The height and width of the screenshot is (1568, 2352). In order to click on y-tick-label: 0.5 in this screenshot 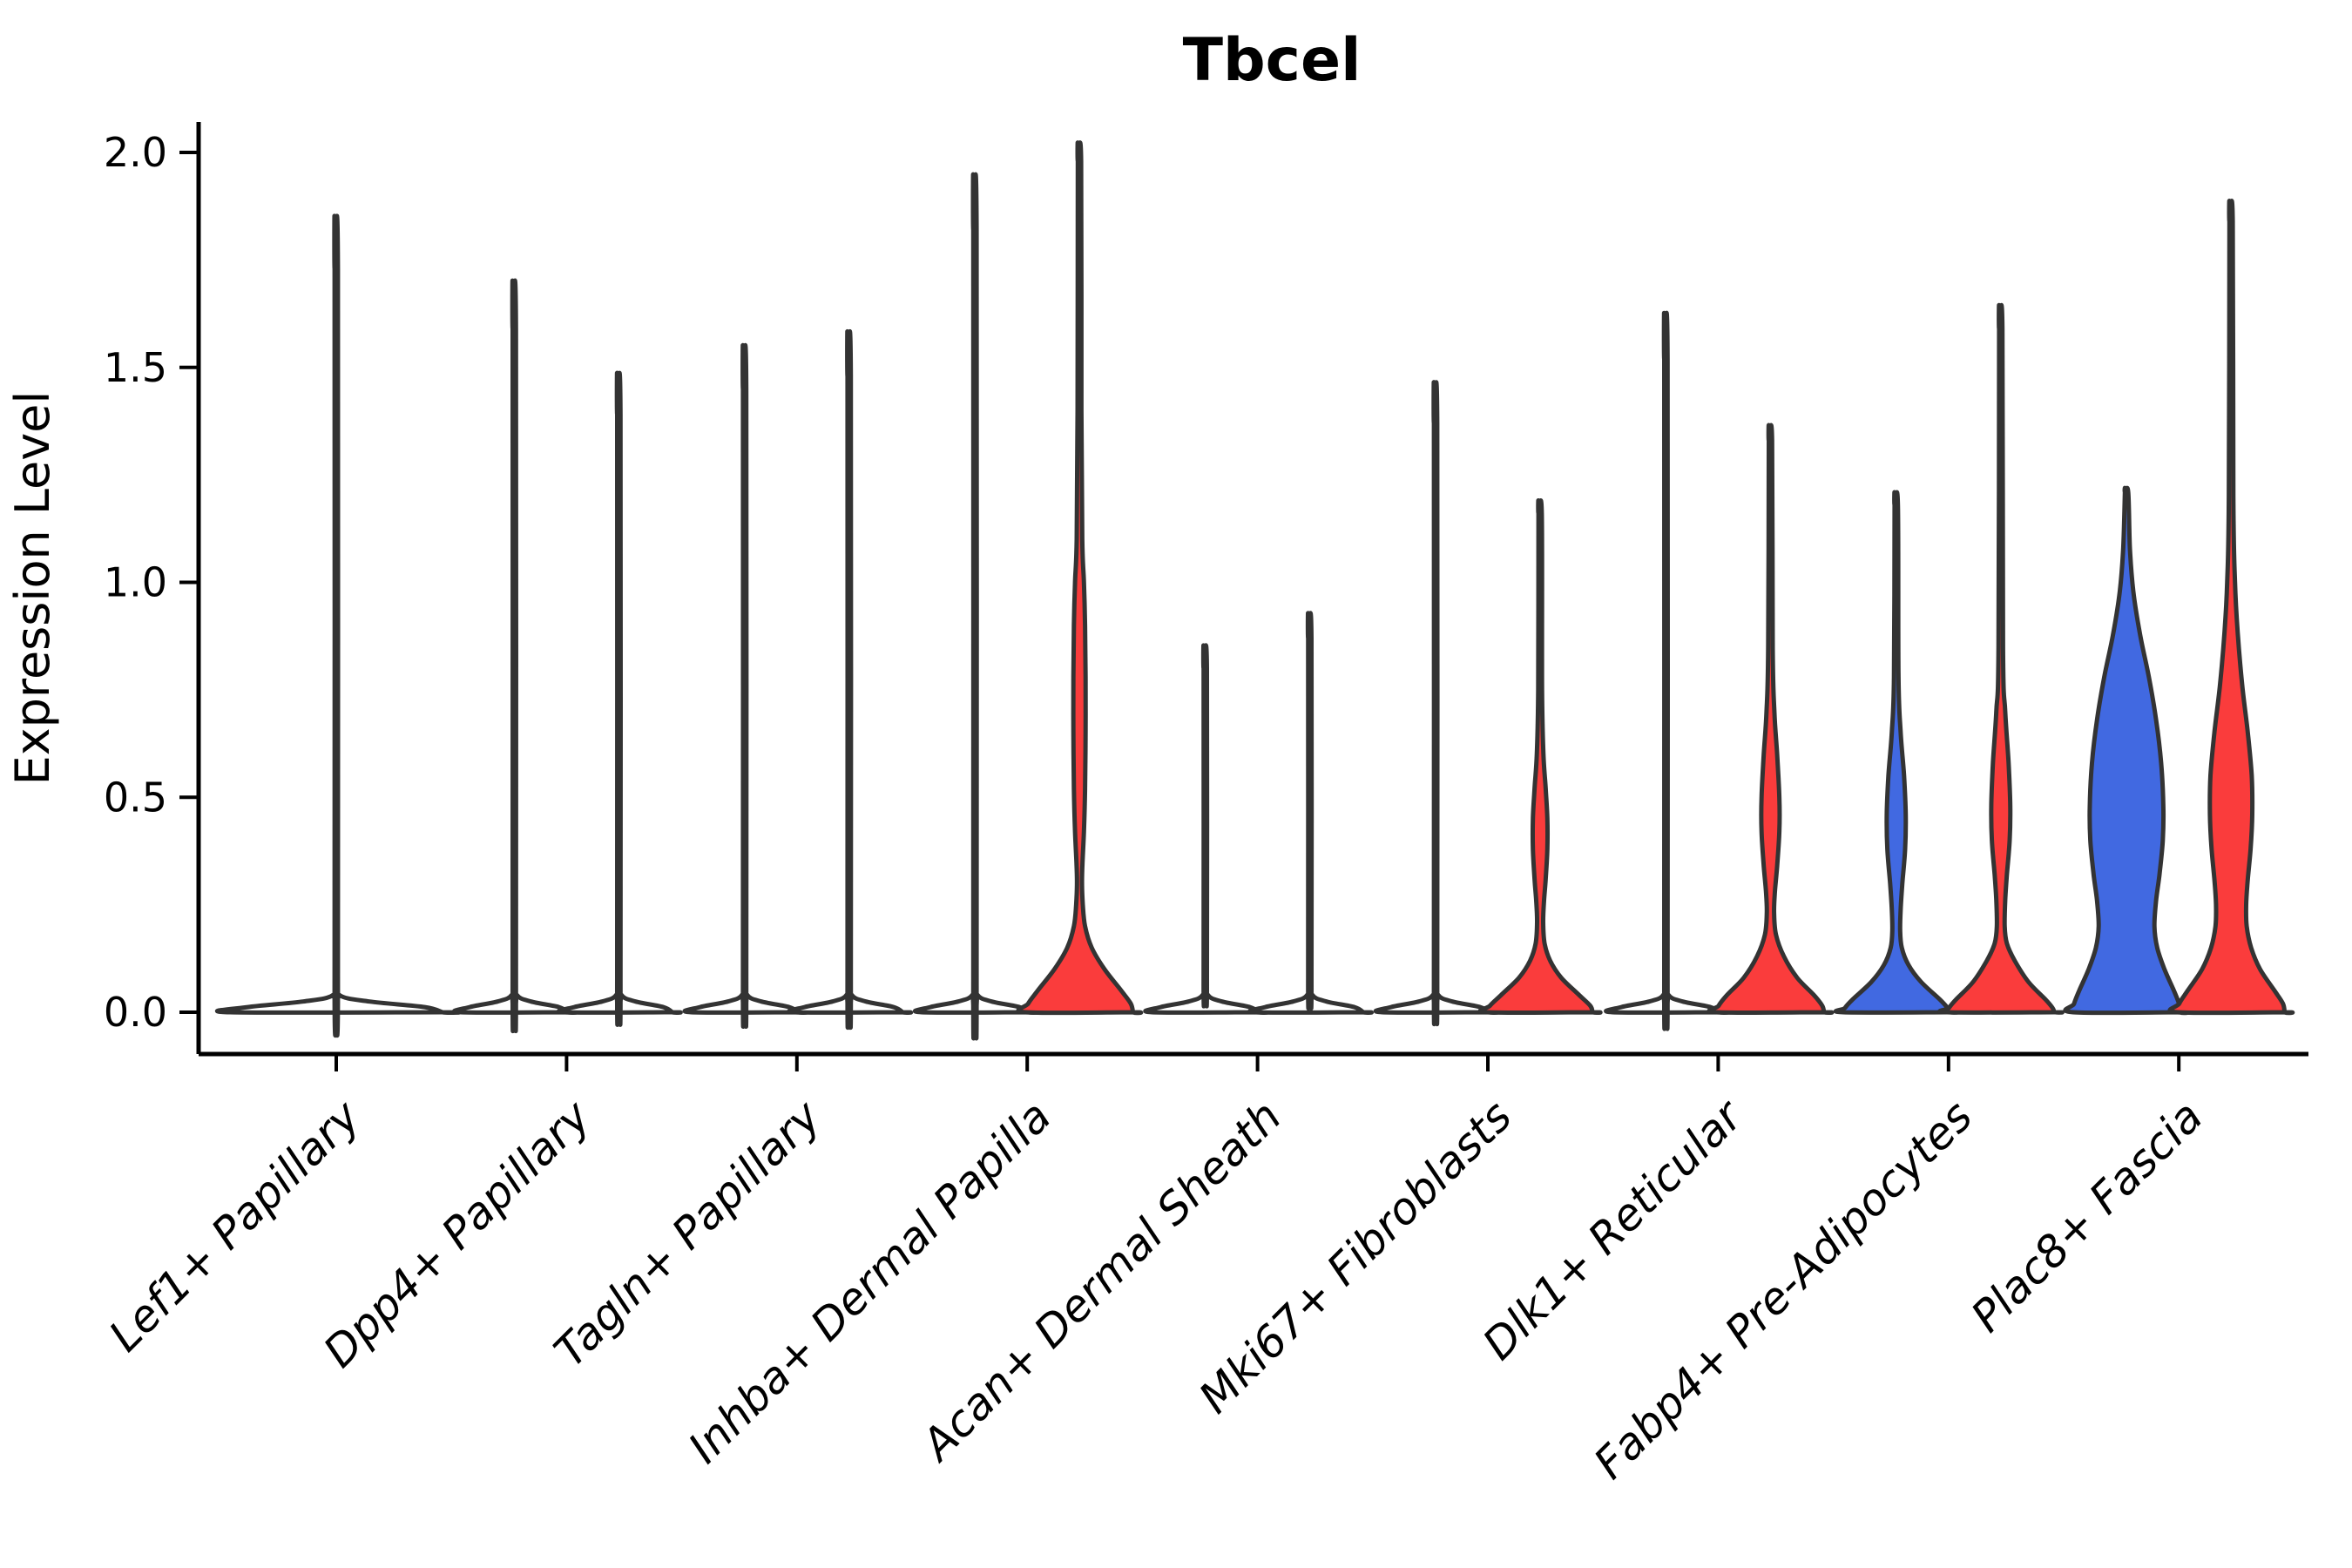, I will do `click(135, 797)`.